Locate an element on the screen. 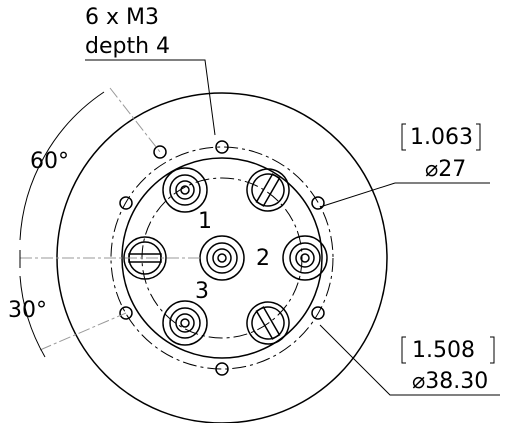 Image resolution: width=505 pixels, height=423 pixels. dim-outer-inch: 1.508 is located at coordinates (443, 350).